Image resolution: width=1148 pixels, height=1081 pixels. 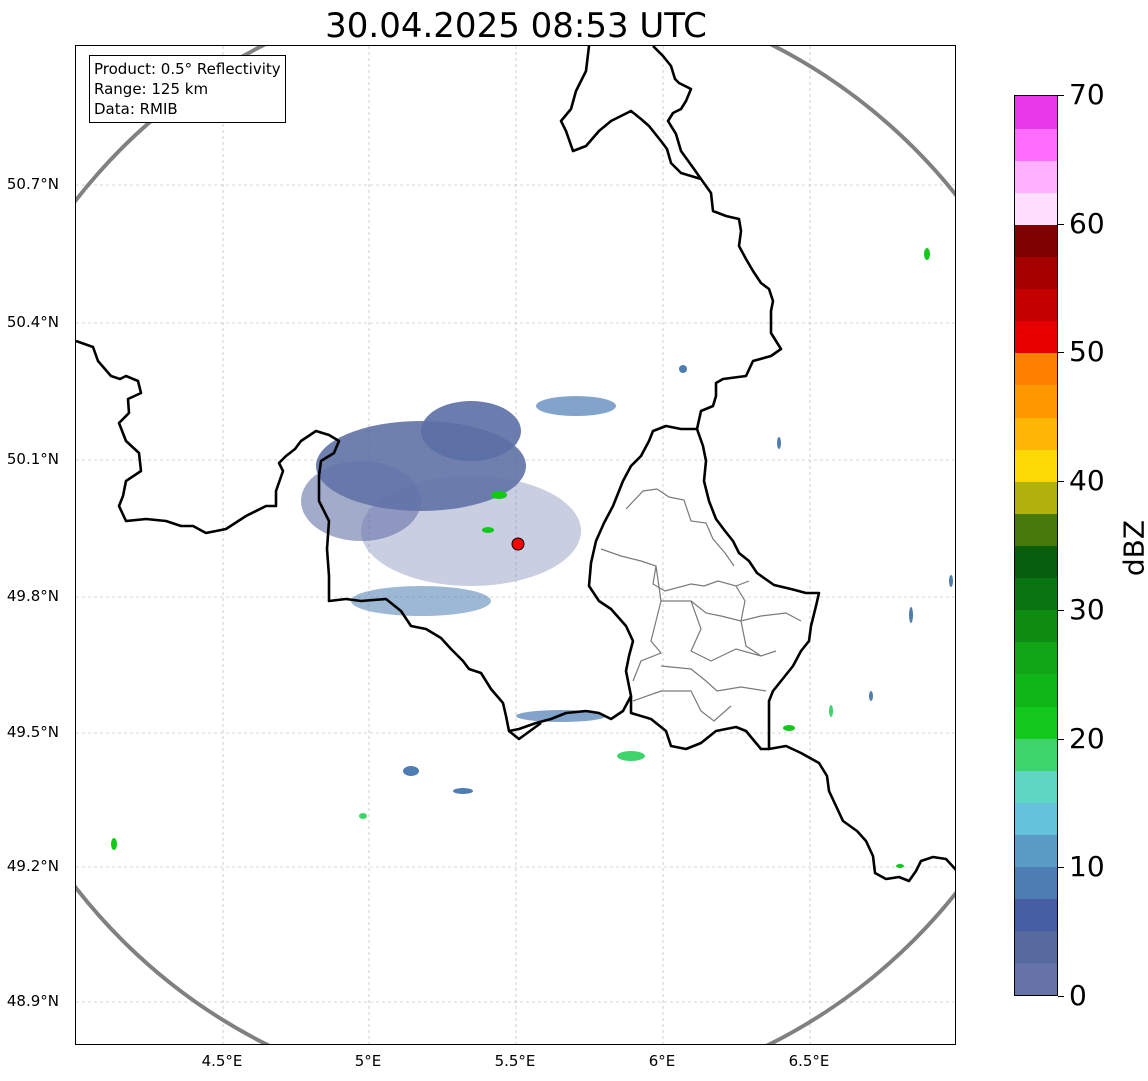 What do you see at coordinates (32, 459) in the screenshot?
I see `lat-label: 50.1°N` at bounding box center [32, 459].